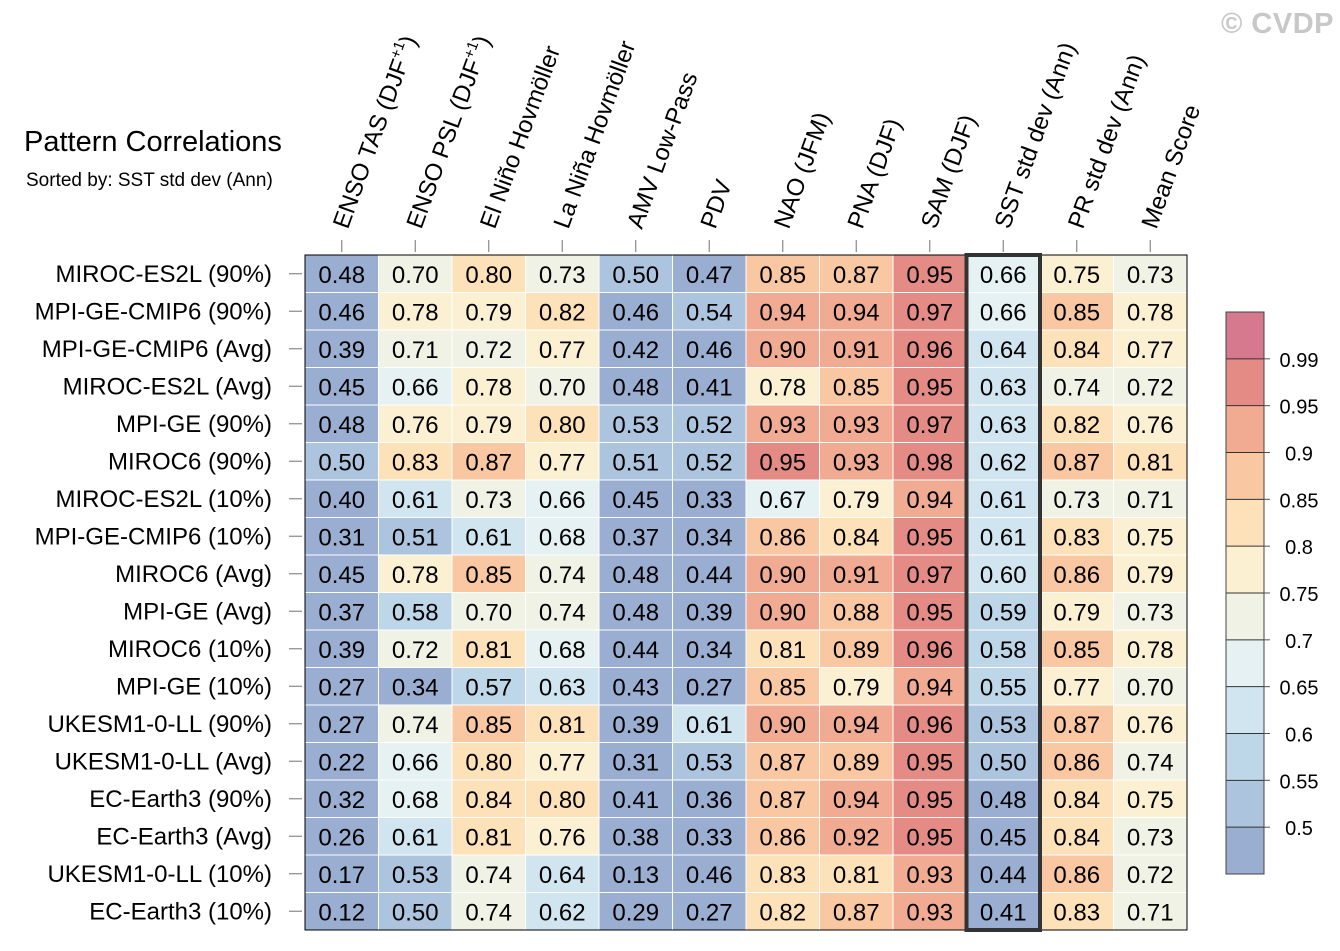  What do you see at coordinates (1076, 425) in the screenshot?
I see `cell-value-label: 0.82` at bounding box center [1076, 425].